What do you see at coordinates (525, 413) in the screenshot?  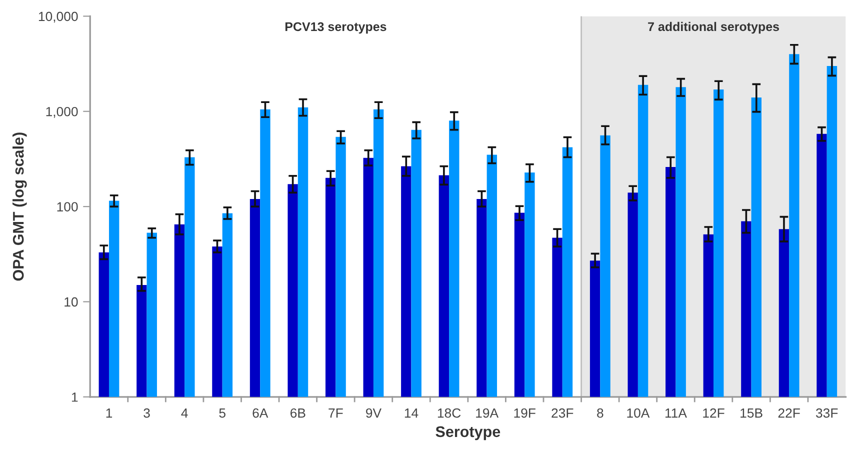 I see `x-tick-label: 19F` at bounding box center [525, 413].